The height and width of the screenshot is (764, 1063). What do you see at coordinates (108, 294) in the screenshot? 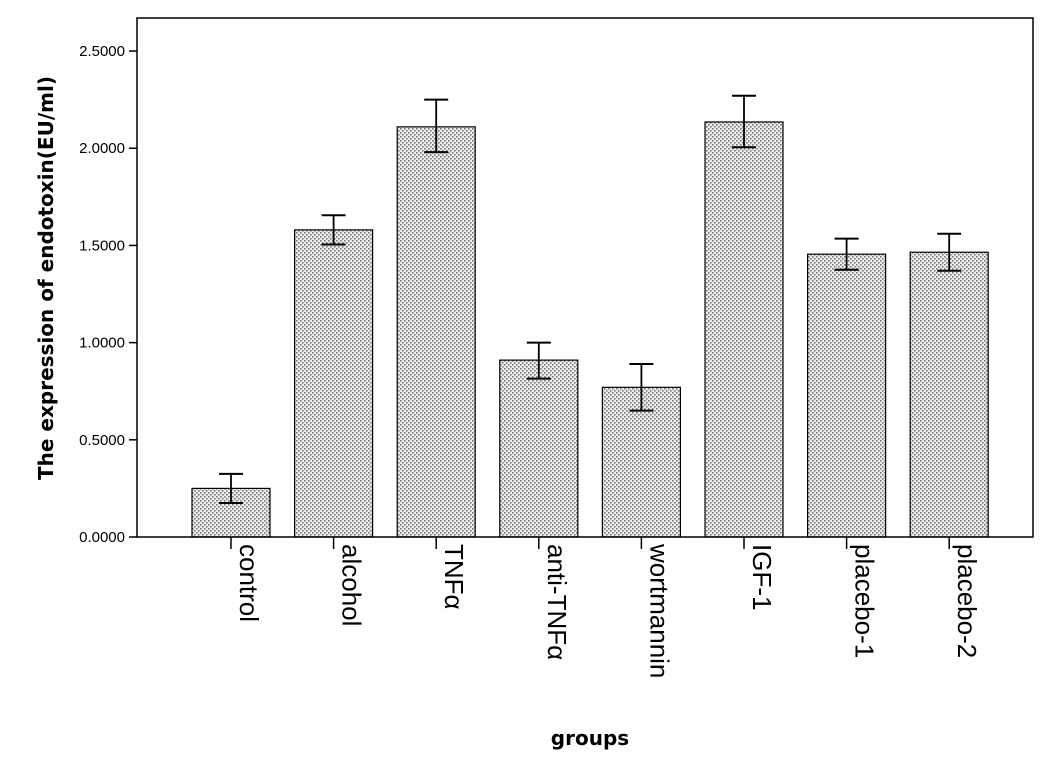
I see `y-axis-ticks: 0.0000 0.5000 1.0000 1.5000 2.0000 2.5000` at bounding box center [108, 294].